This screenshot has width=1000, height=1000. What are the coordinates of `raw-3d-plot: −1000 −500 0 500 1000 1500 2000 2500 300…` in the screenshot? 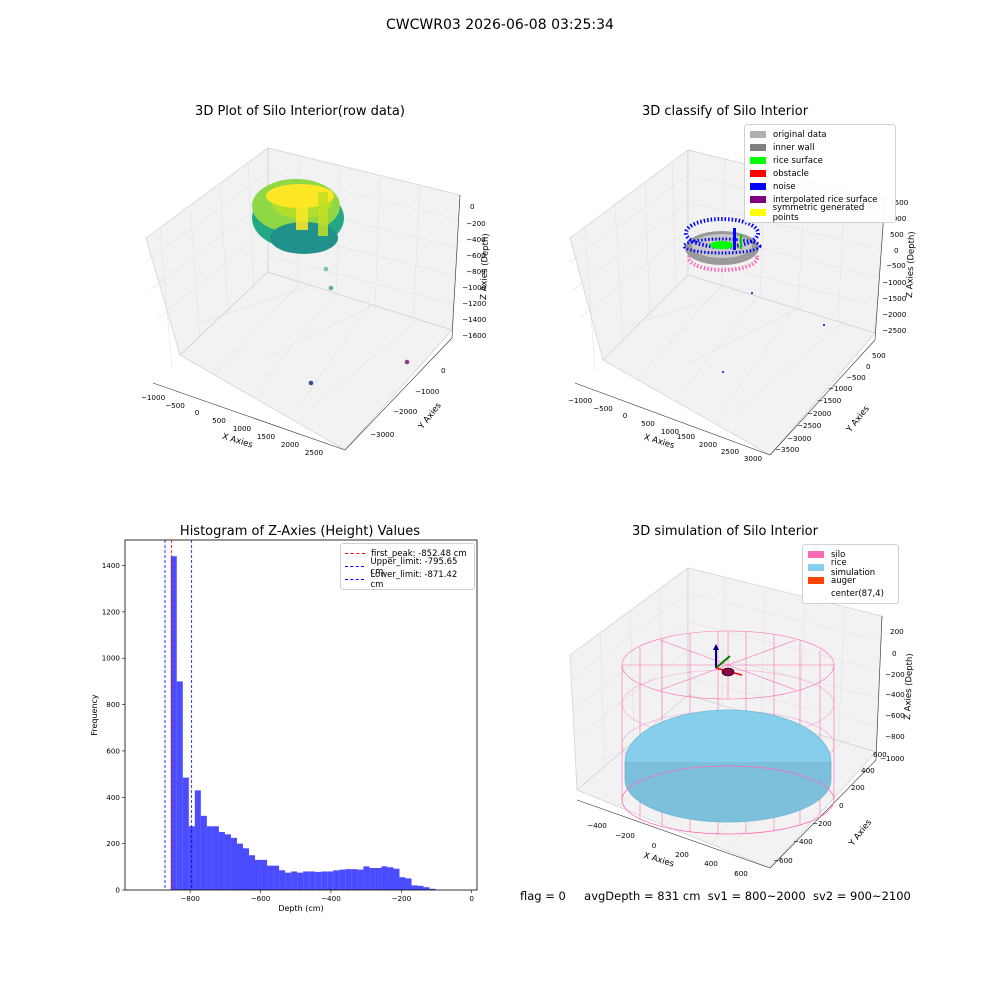 It's located at (316, 301).